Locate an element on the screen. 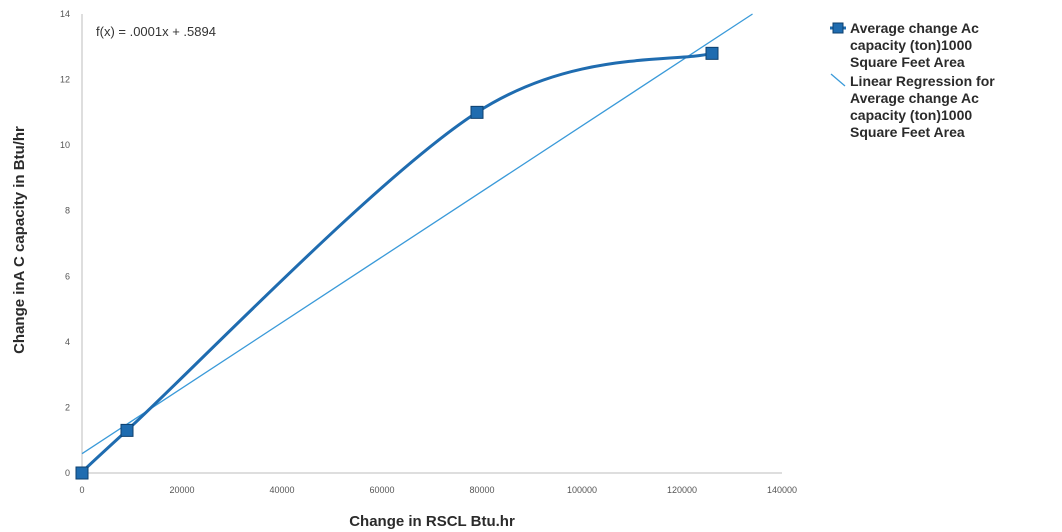 The width and height of the screenshot is (1062, 532). x-tick-label: 60000 is located at coordinates (381, 490).